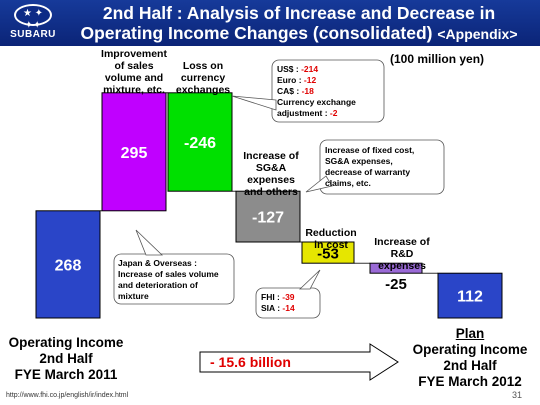 Image resolution: width=540 pixels, height=405 pixels. Describe the element at coordinates (310, 80) in the screenshot. I see `euro-value: -12` at that location.